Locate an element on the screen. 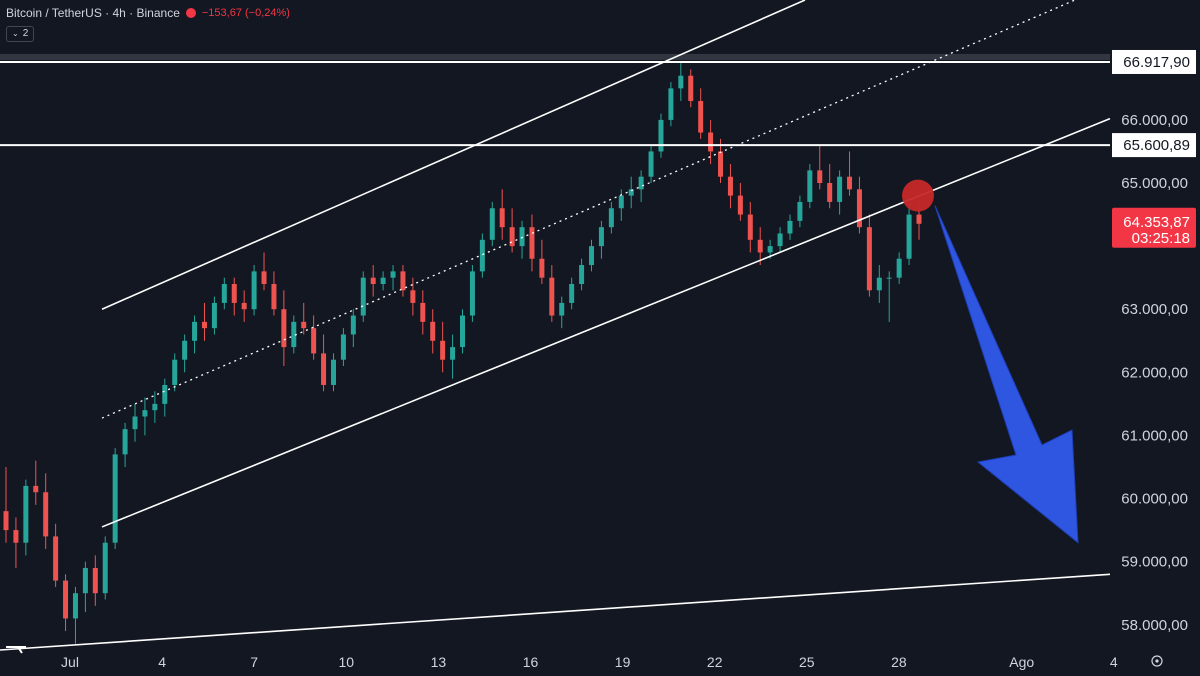 The width and height of the screenshot is (1200, 676). price-tick-label: 61.000,00 is located at coordinates (1154, 435).